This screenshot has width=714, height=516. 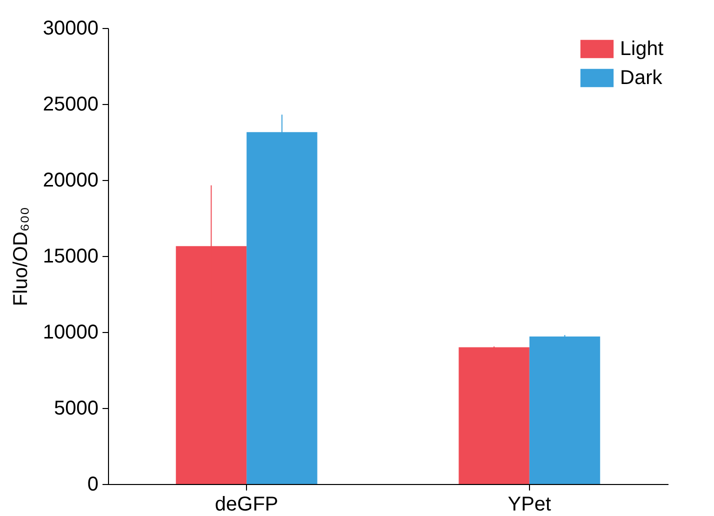 What do you see at coordinates (70, 181) in the screenshot?
I see `y-tick-label: 20000` at bounding box center [70, 181].